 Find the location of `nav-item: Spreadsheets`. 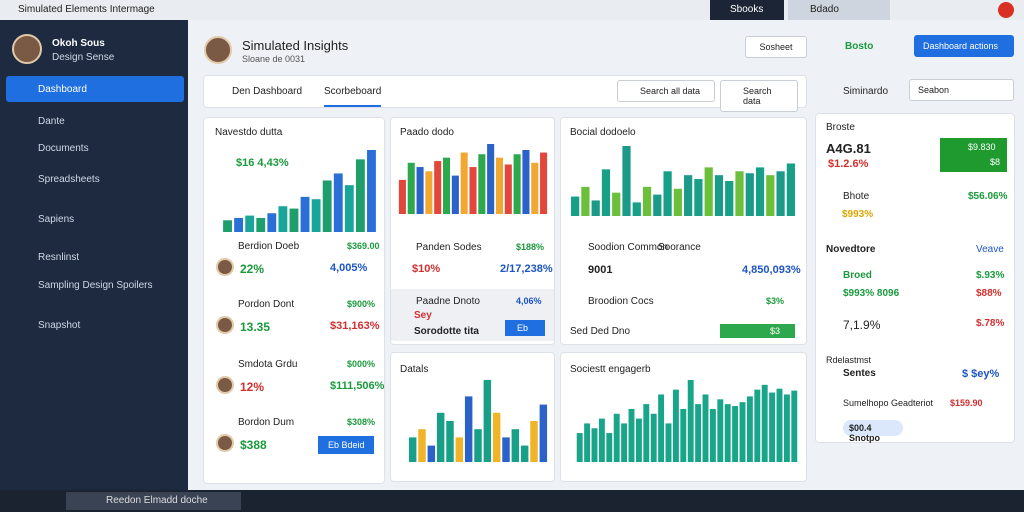

nav-item: Spreadsheets is located at coordinates (69, 179).